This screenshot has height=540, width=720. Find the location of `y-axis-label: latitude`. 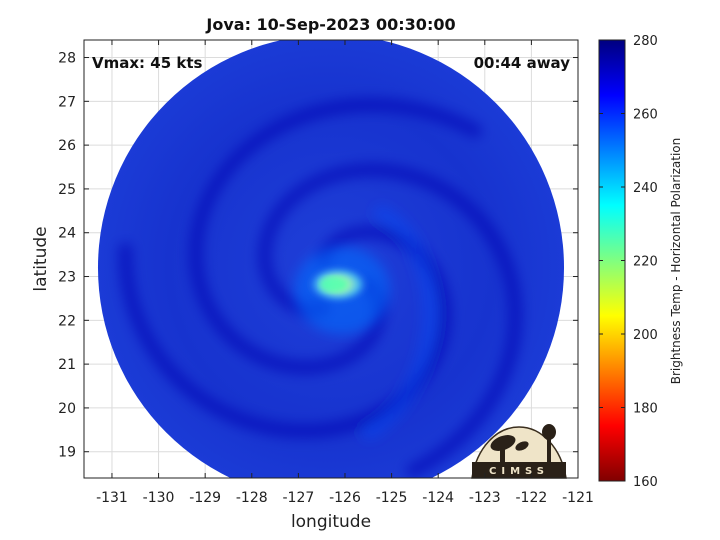

y-axis-label: latitude is located at coordinates (41, 258).